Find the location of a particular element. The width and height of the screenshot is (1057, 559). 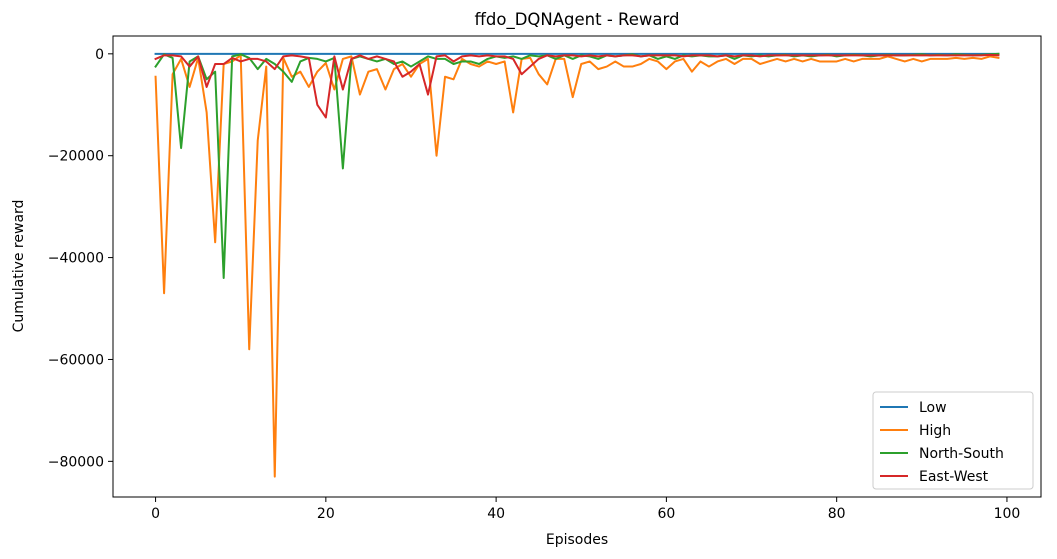

x-tick-label: 60 is located at coordinates (666, 514).